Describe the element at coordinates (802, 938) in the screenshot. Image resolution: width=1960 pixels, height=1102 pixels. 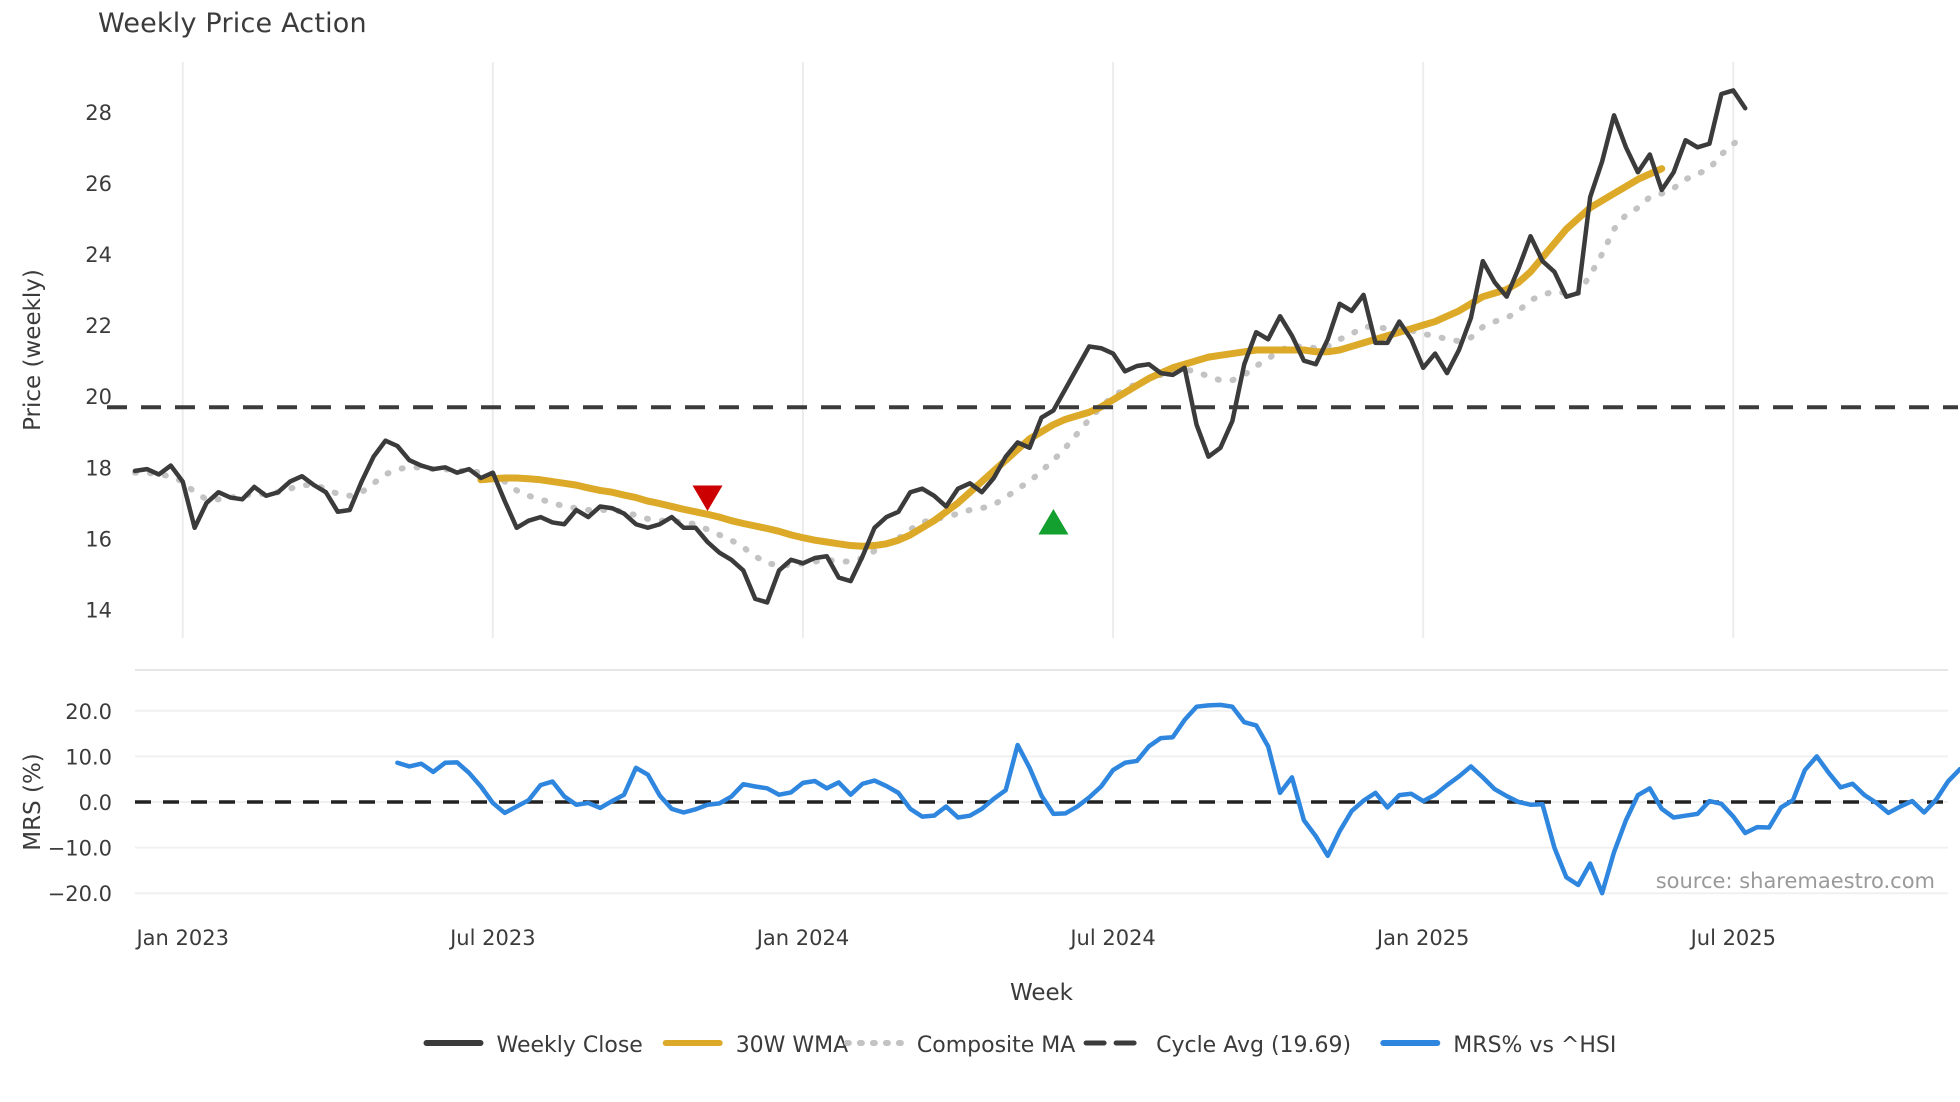
I see `x-tick-2: Jan 2024` at that location.